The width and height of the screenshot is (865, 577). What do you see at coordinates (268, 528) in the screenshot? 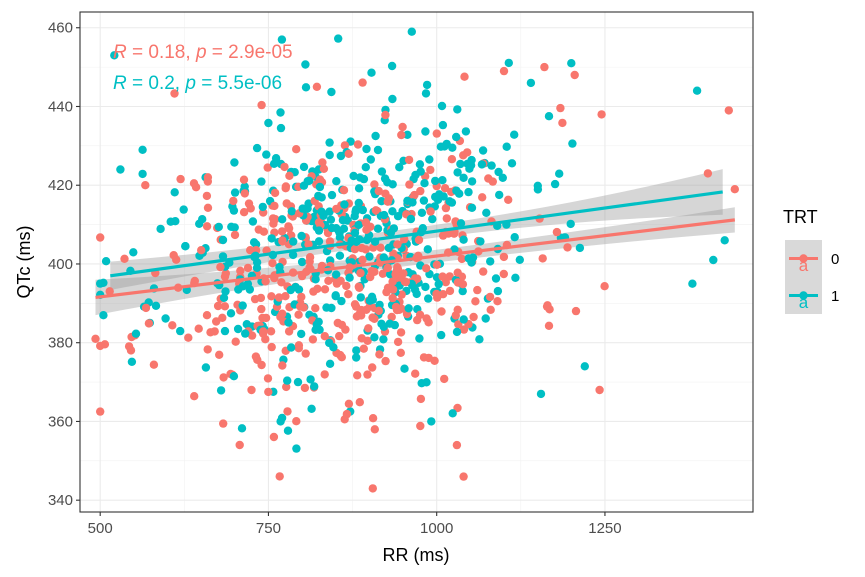
I see `x-tick-label: 750` at bounding box center [268, 528].